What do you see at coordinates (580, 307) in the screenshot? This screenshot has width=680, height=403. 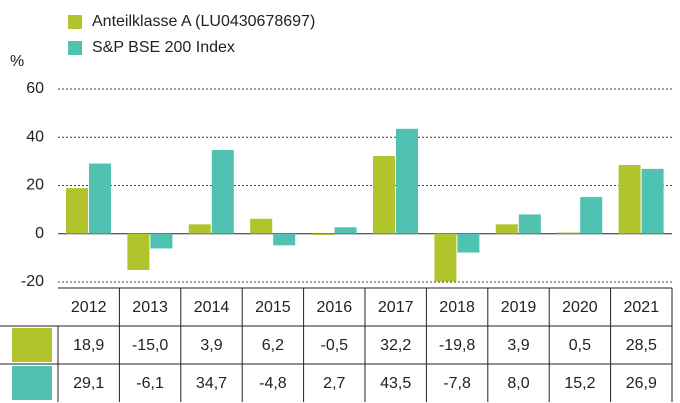 I see `x-tick-label: 2020` at bounding box center [580, 307].